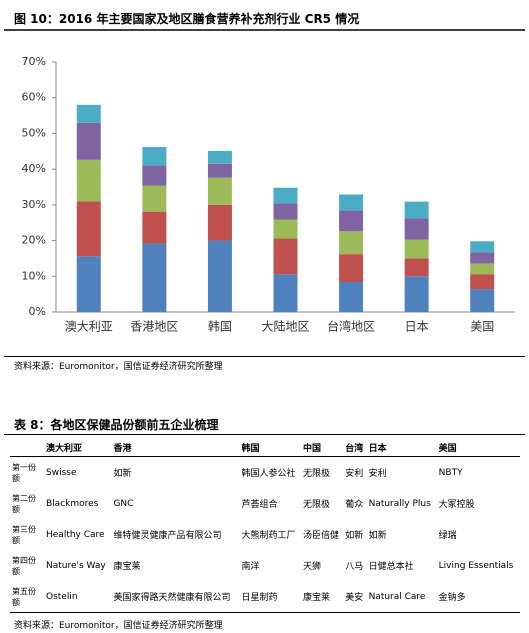 The height and width of the screenshot is (633, 529). I want to click on cell: Living Essentials, so click(476, 565).